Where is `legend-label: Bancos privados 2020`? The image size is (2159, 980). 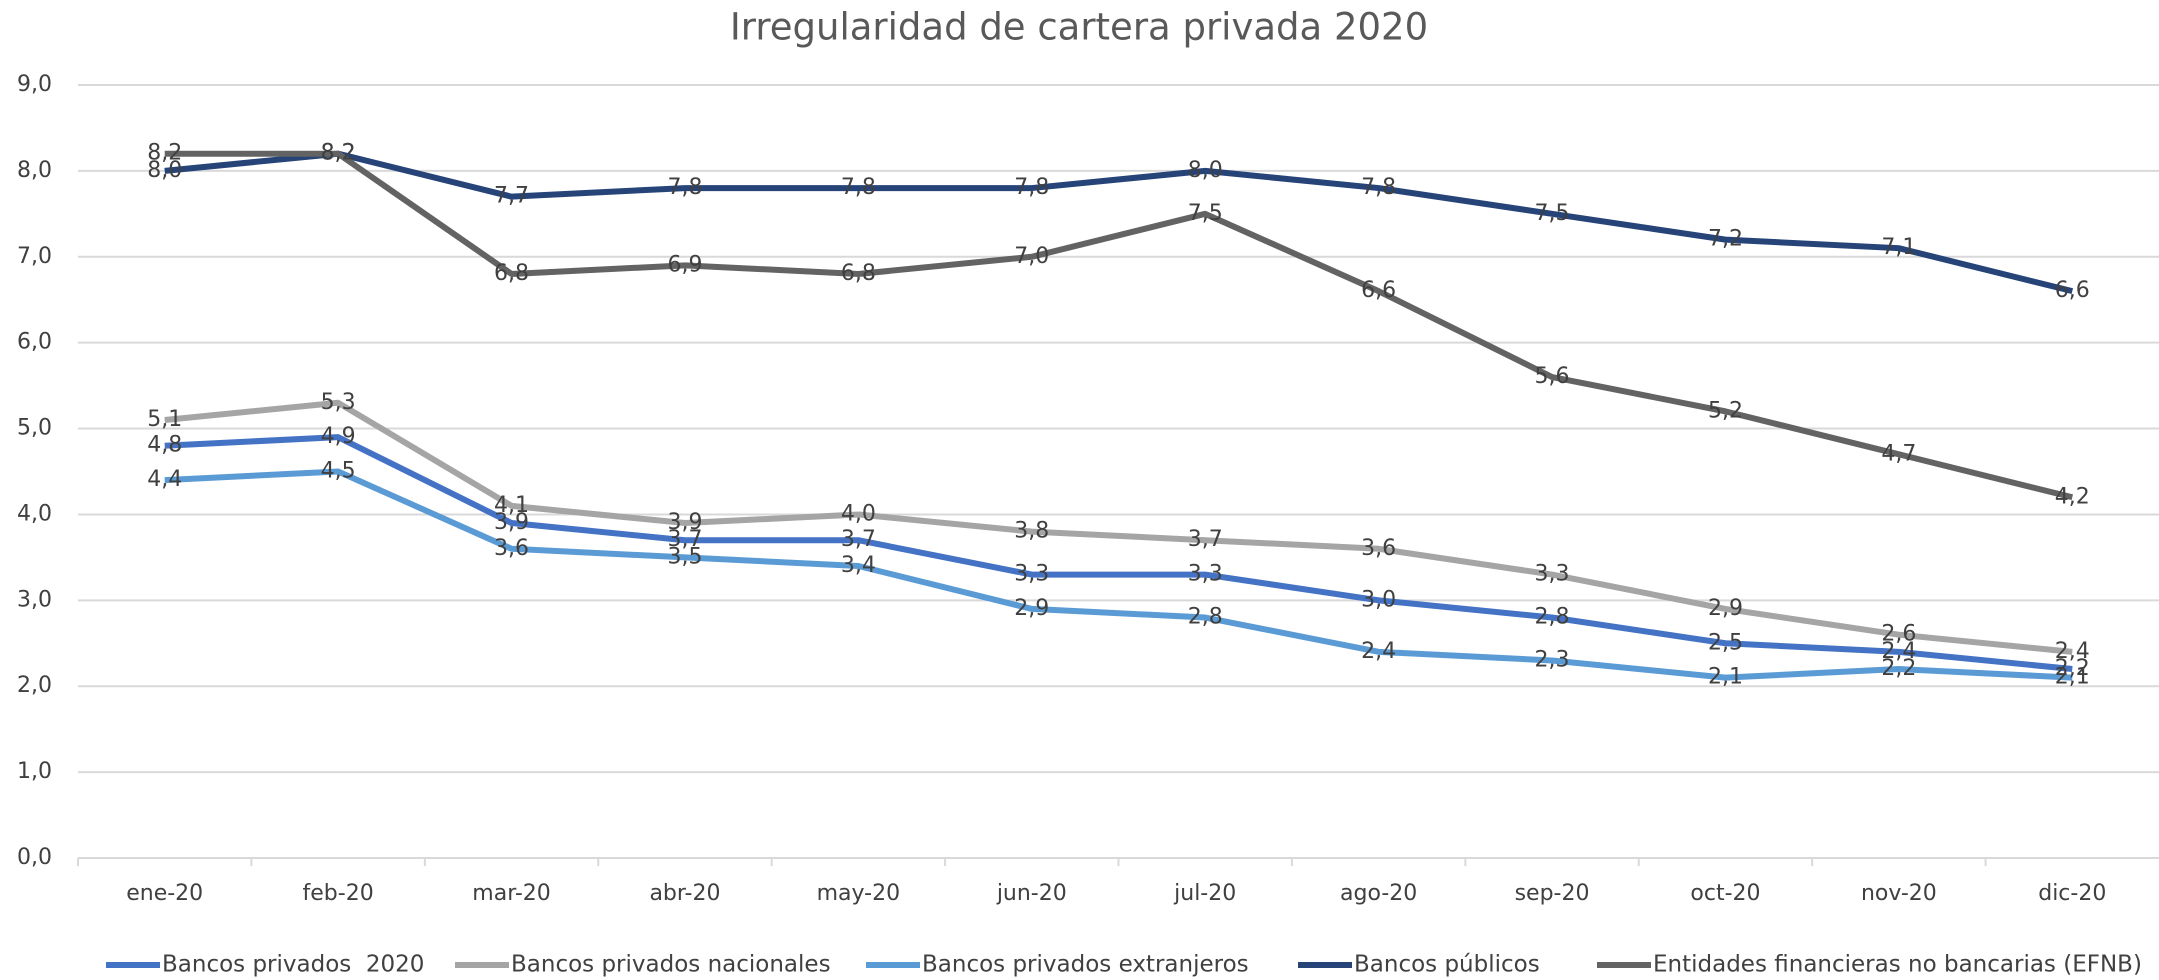
legend-label: Bancos privados 2020 is located at coordinates (293, 965).